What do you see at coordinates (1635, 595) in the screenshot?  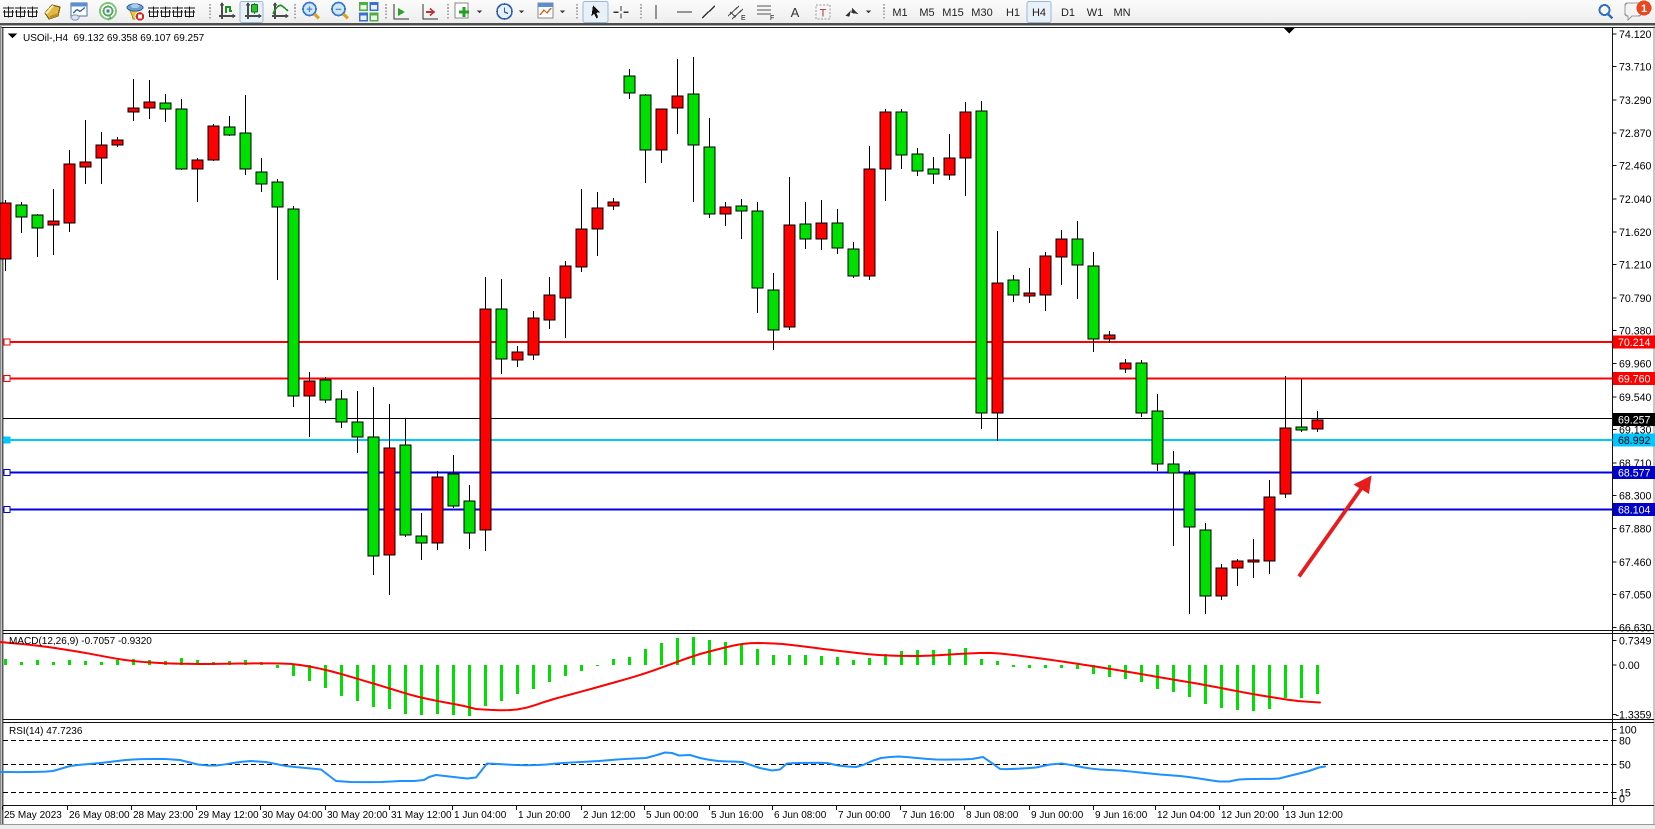 I see `svg-text: 67.050` at bounding box center [1635, 595].